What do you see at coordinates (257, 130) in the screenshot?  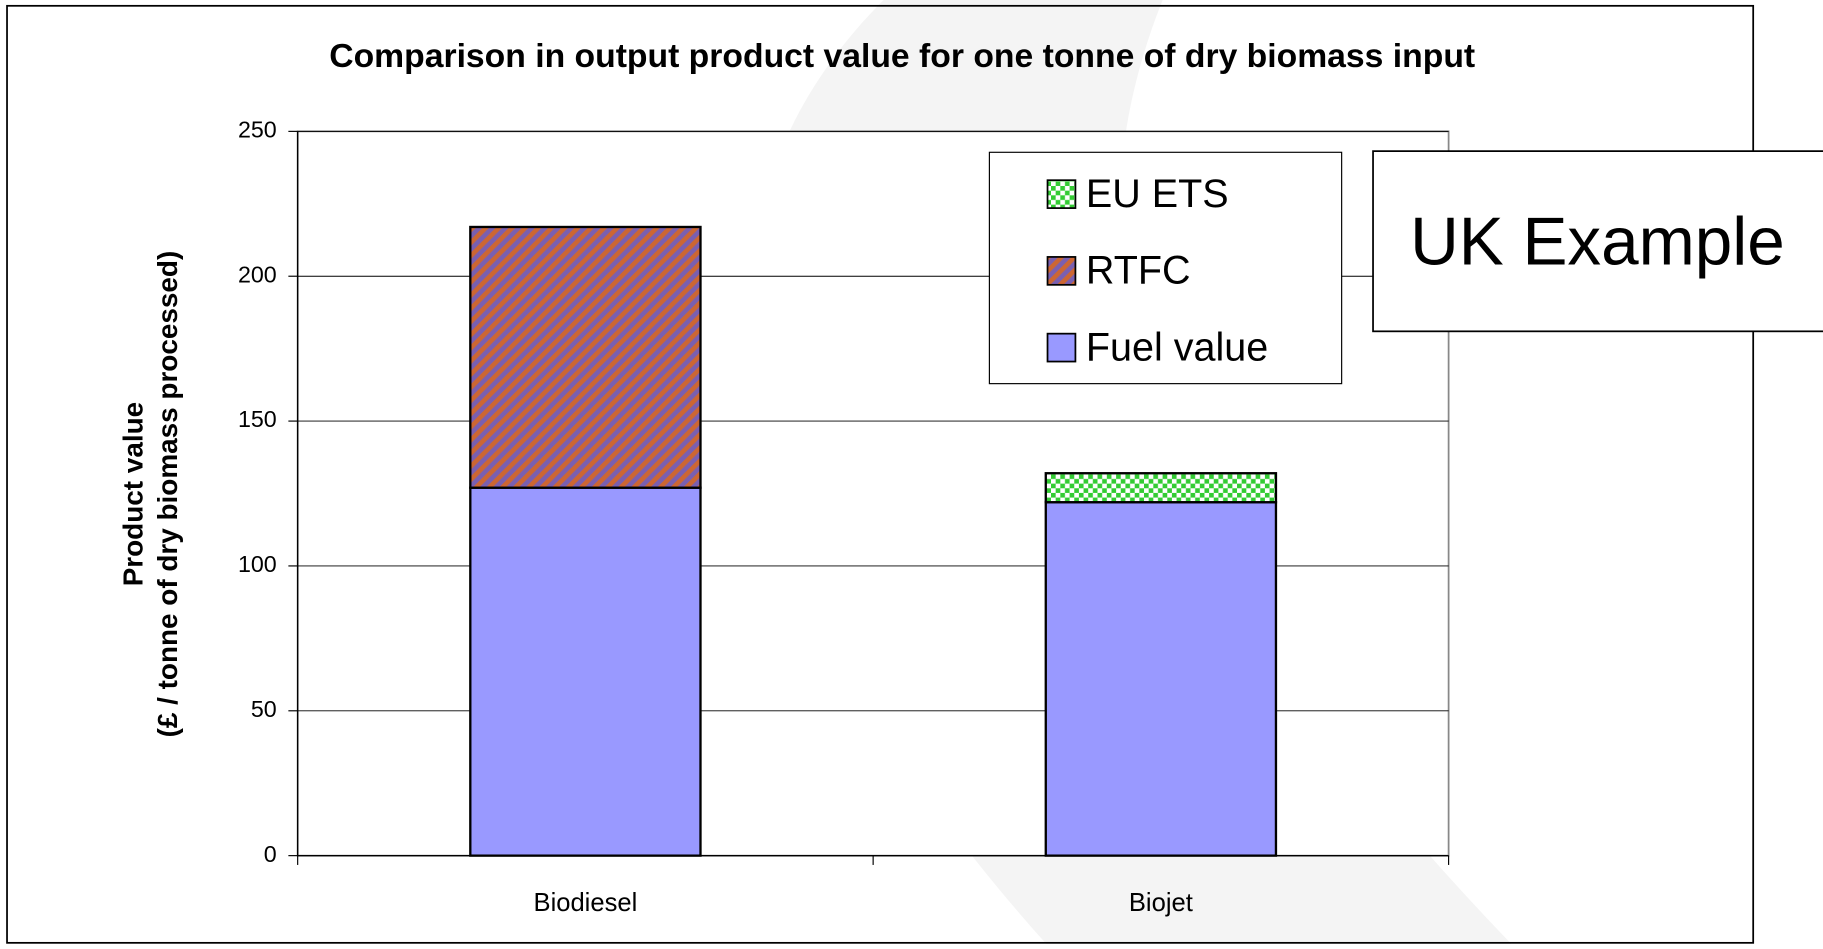 I see `y-tick-label: 250` at bounding box center [257, 130].